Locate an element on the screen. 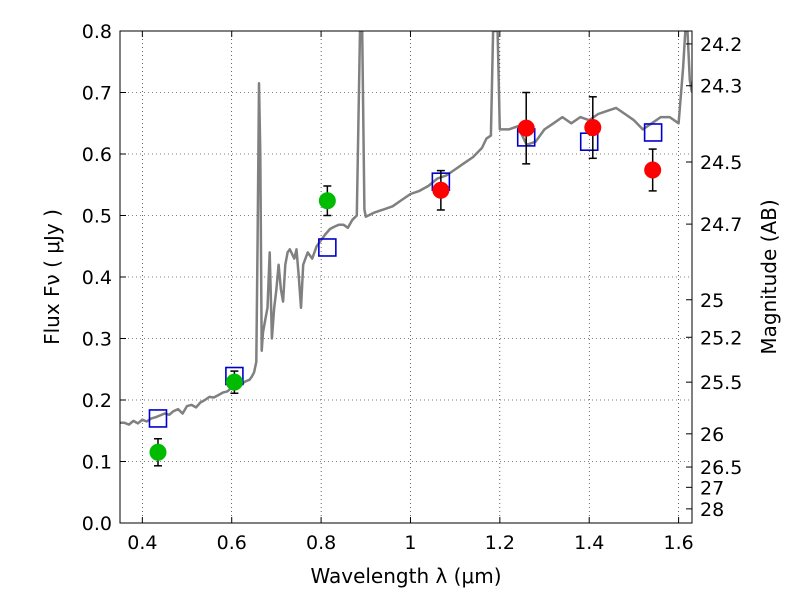  y-tick-label: 0.2 is located at coordinates (97, 401).